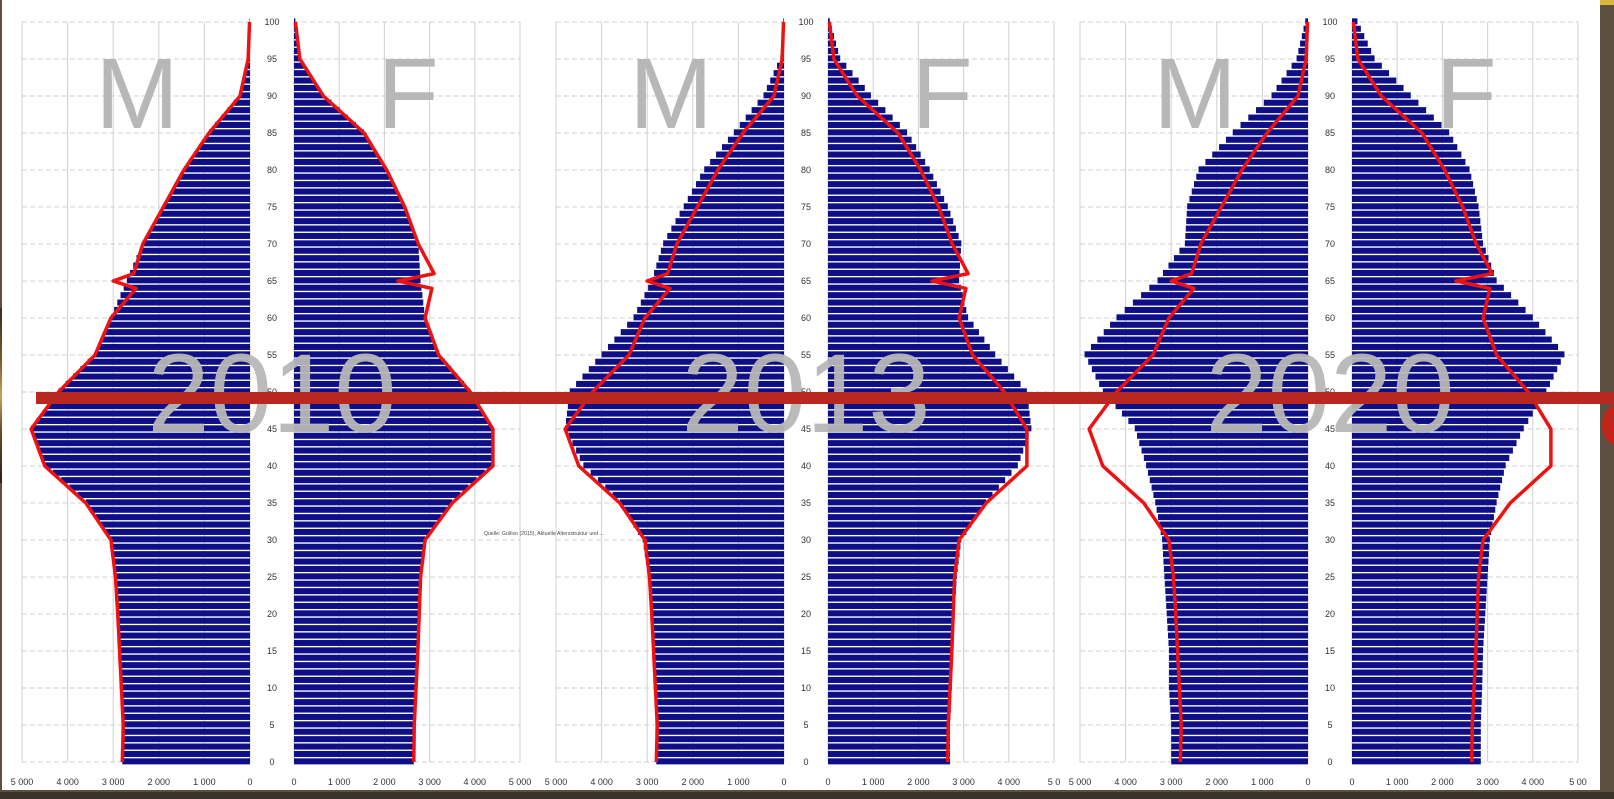 The width and height of the screenshot is (1614, 799). Describe the element at coordinates (272, 429) in the screenshot. I see `age-tick-label: 45` at that location.